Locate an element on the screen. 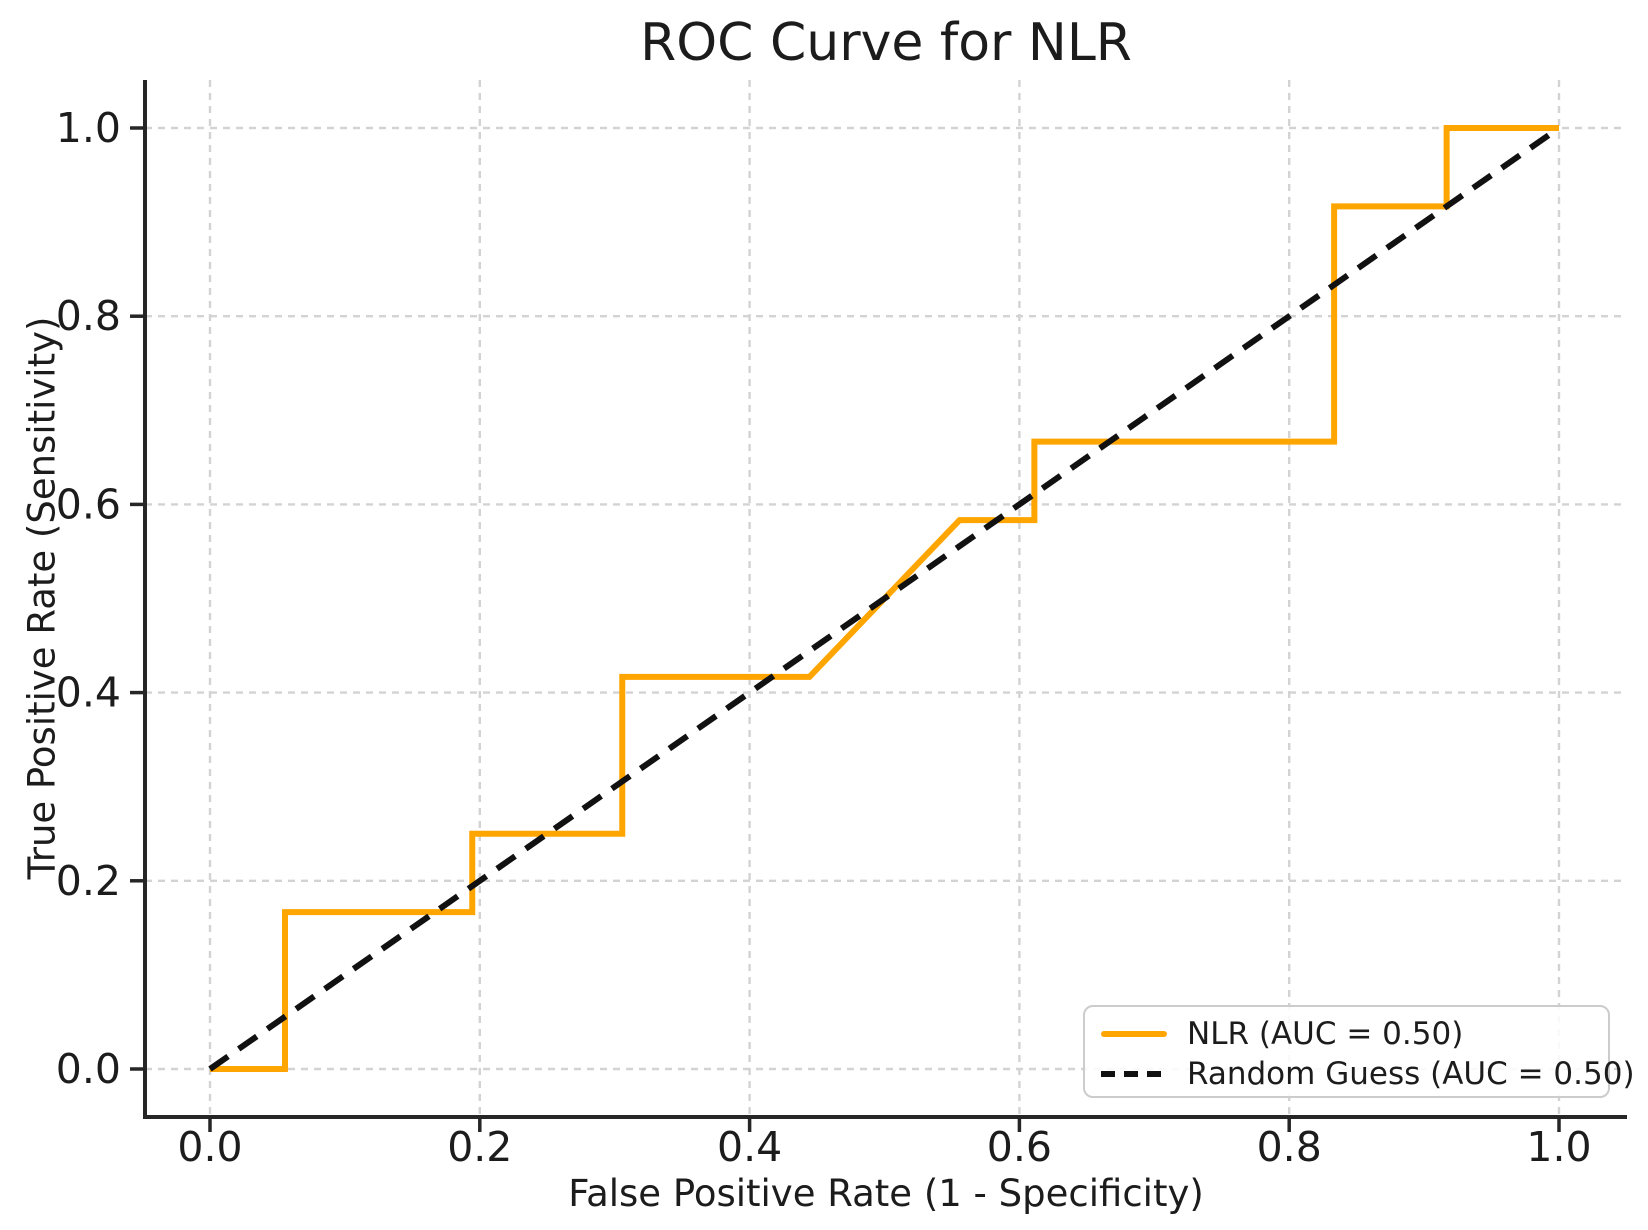  x-tick-label: 0.4 is located at coordinates (749, 1147).